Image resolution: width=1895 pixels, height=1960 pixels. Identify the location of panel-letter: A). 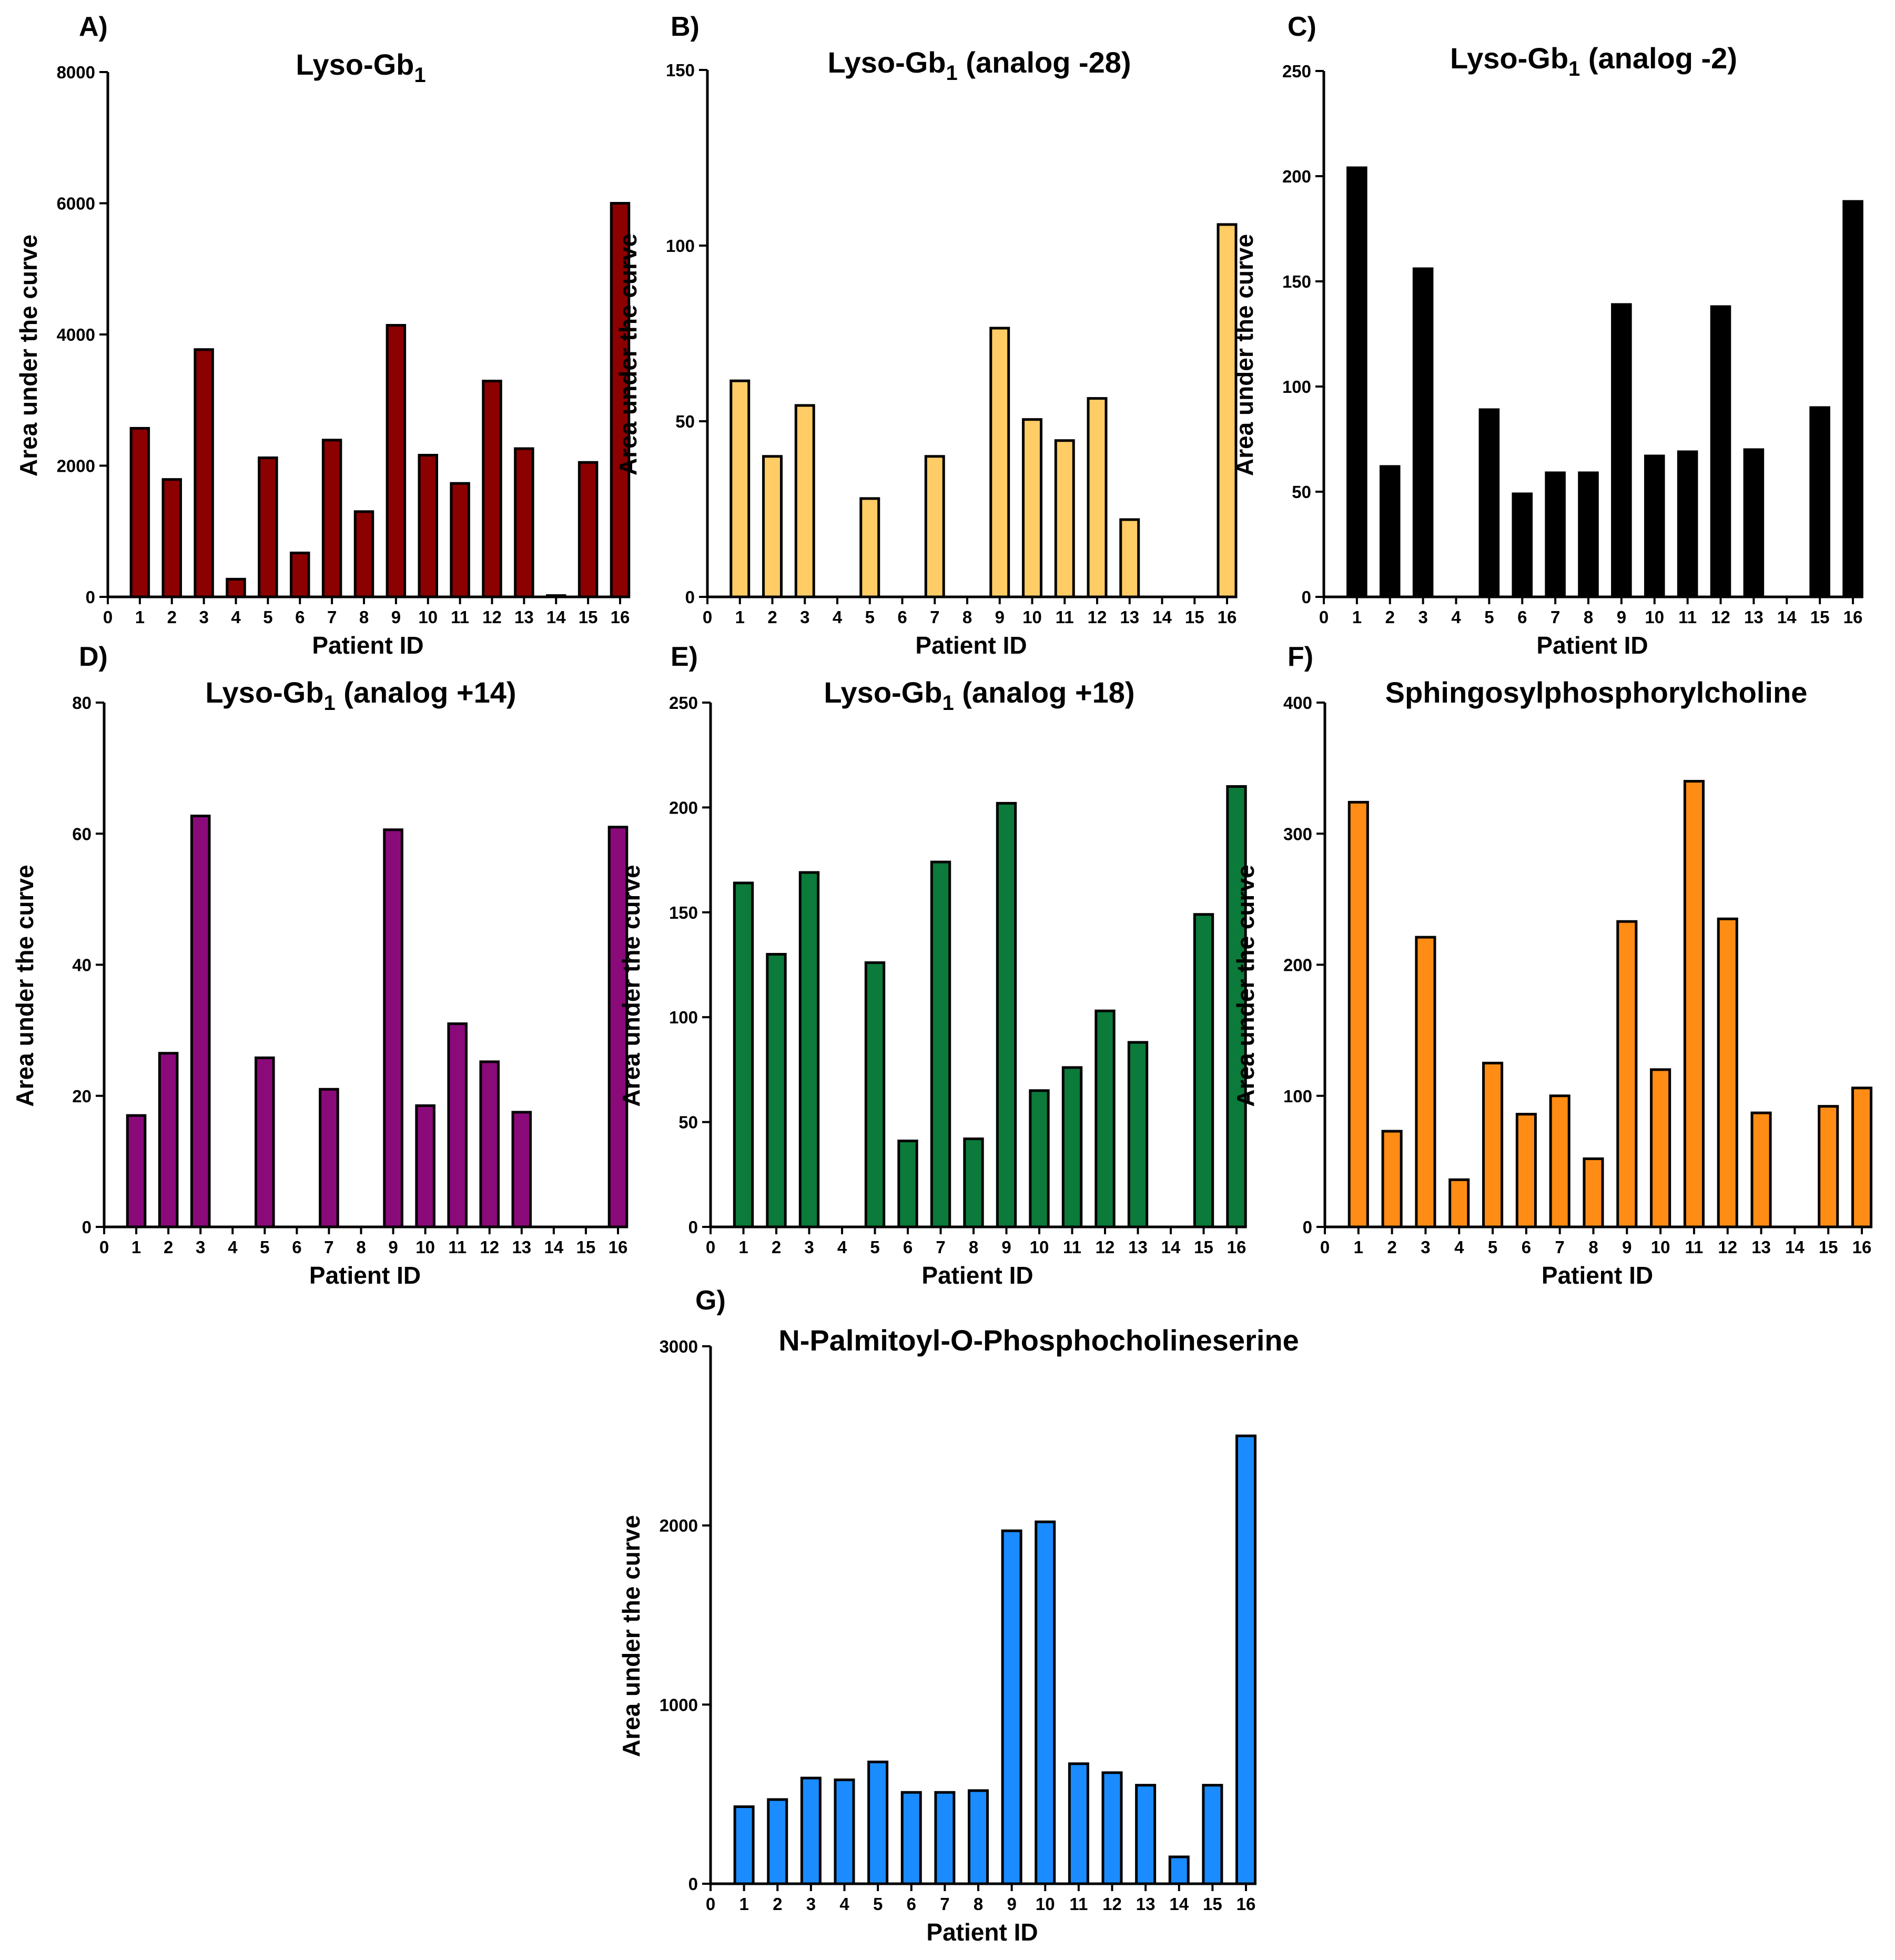
(94, 27).